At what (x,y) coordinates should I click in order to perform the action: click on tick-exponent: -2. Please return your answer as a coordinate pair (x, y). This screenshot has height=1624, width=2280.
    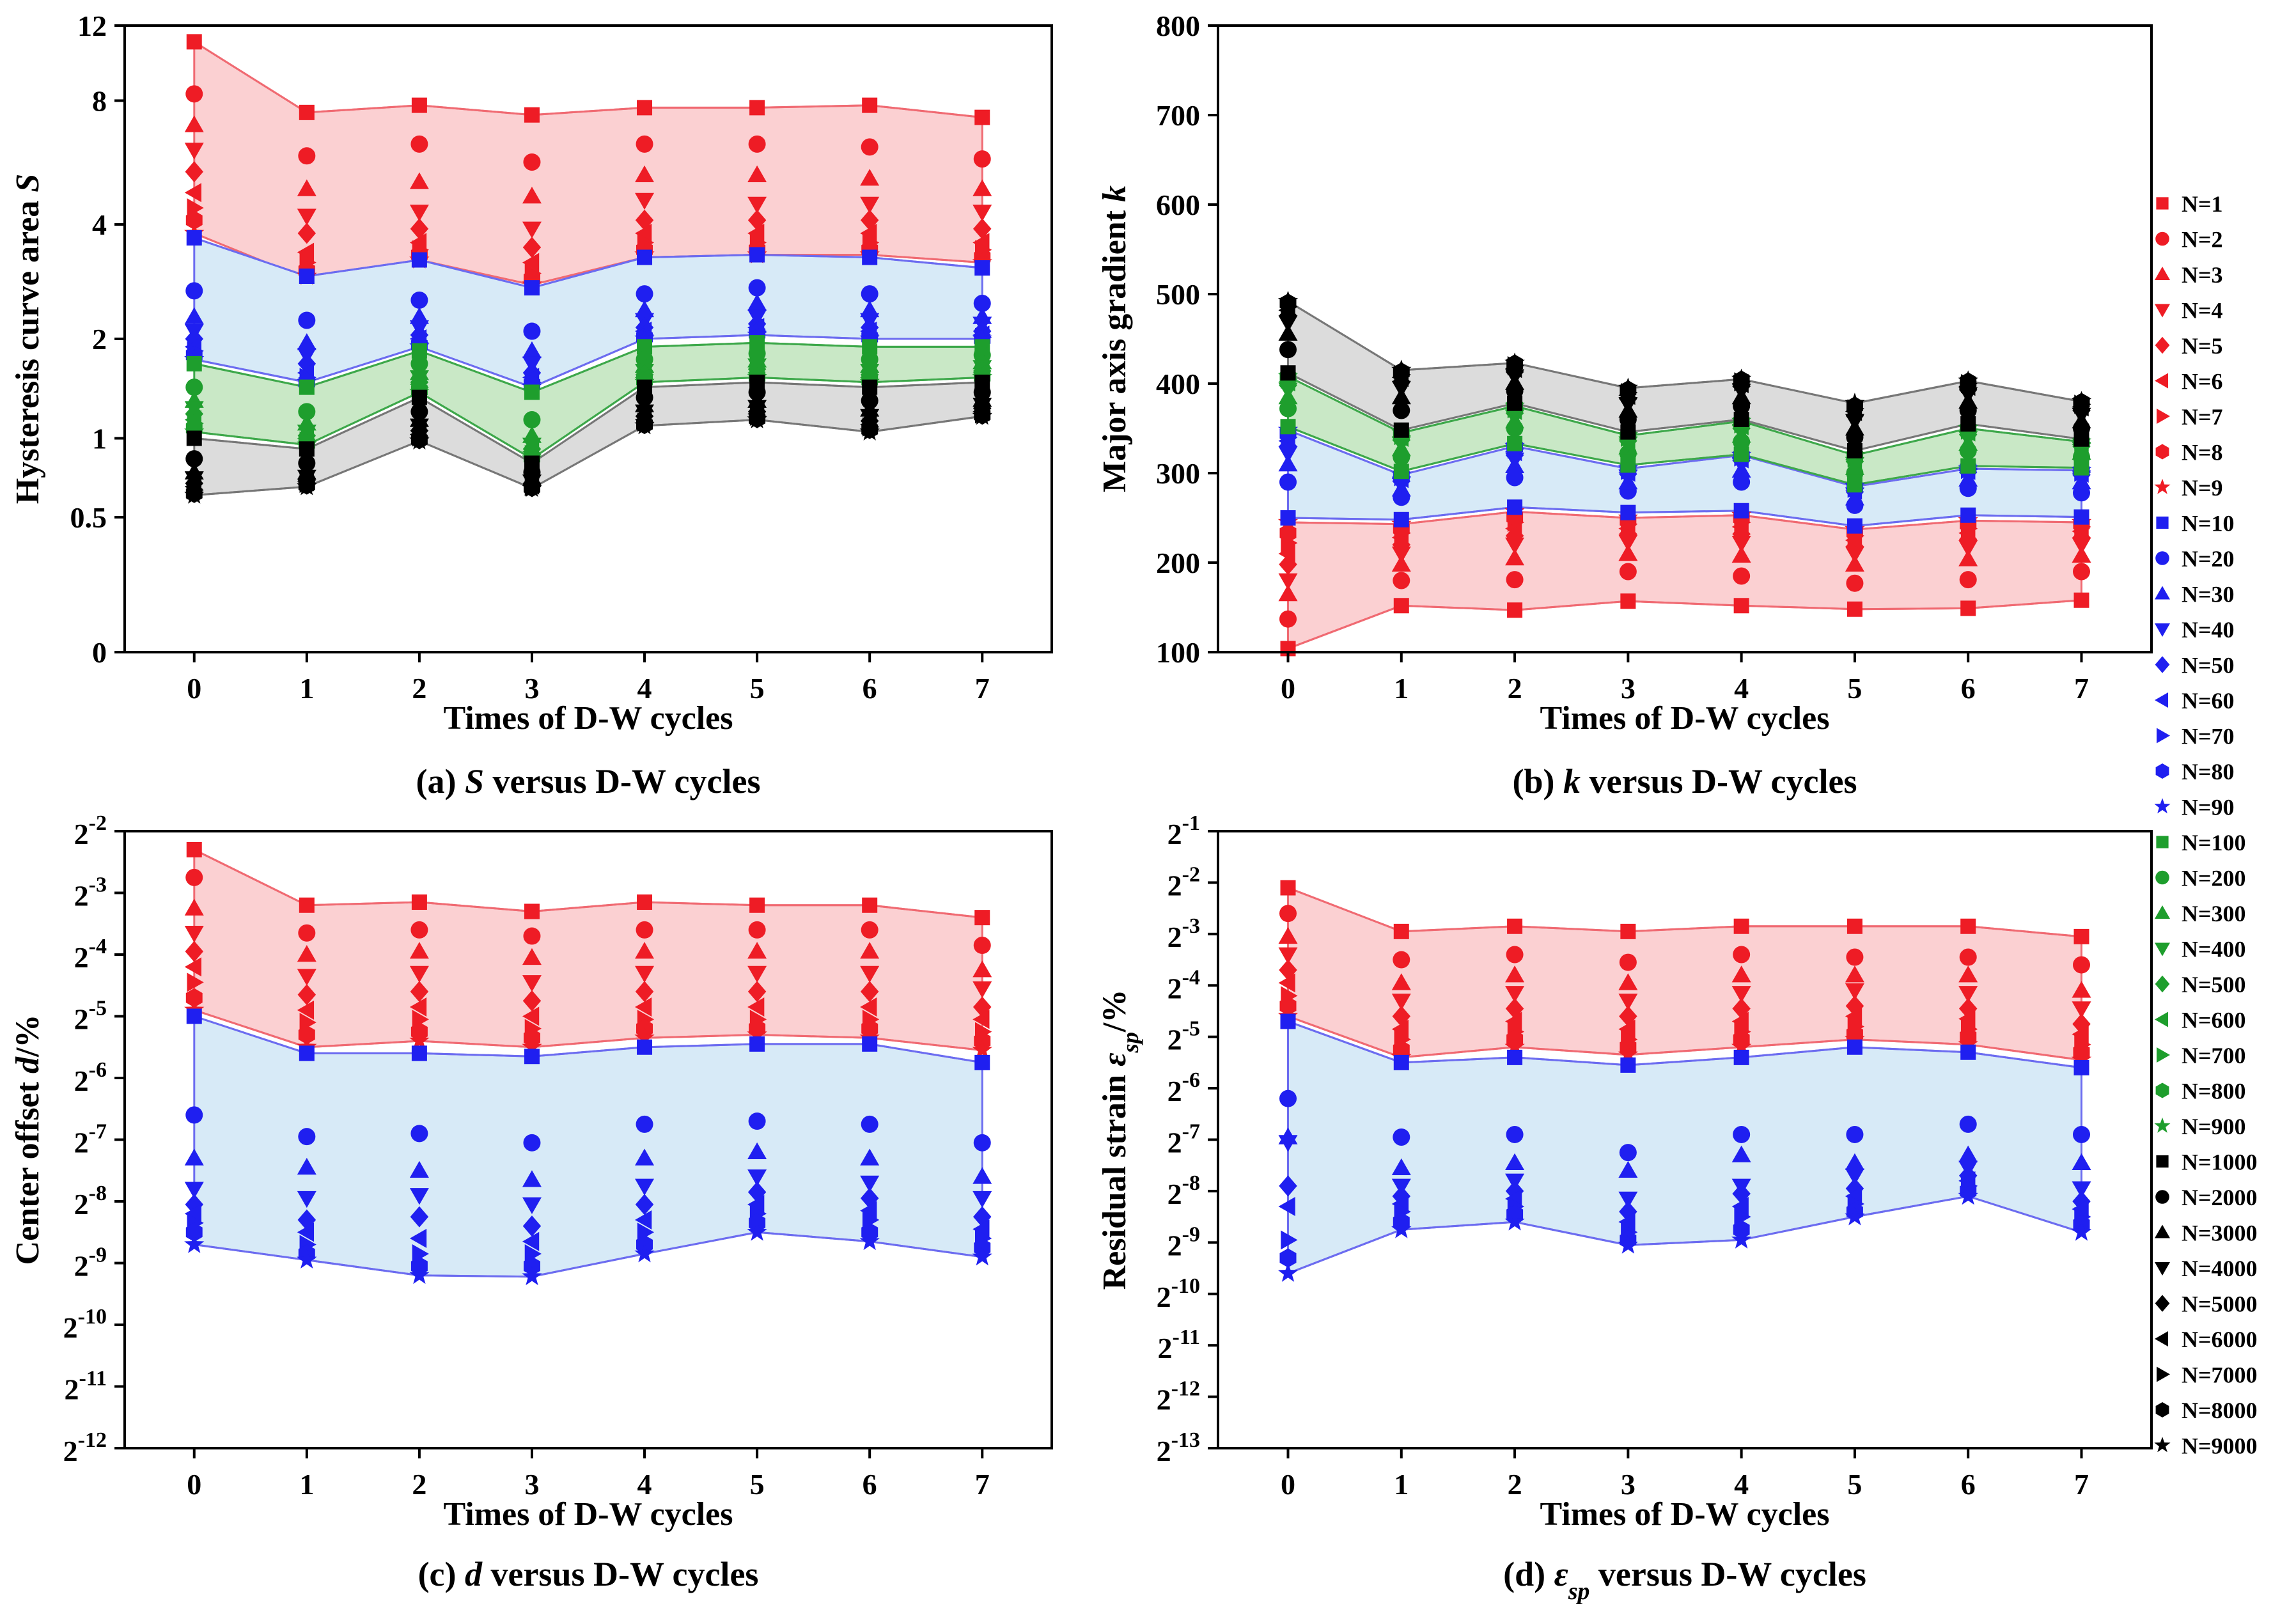
    Looking at the image, I should click on (1191, 875).